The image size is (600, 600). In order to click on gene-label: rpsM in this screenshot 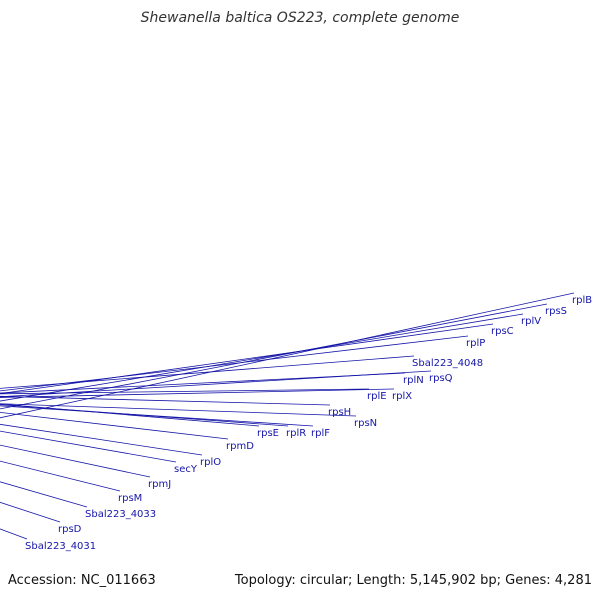, I will do `click(130, 498)`.